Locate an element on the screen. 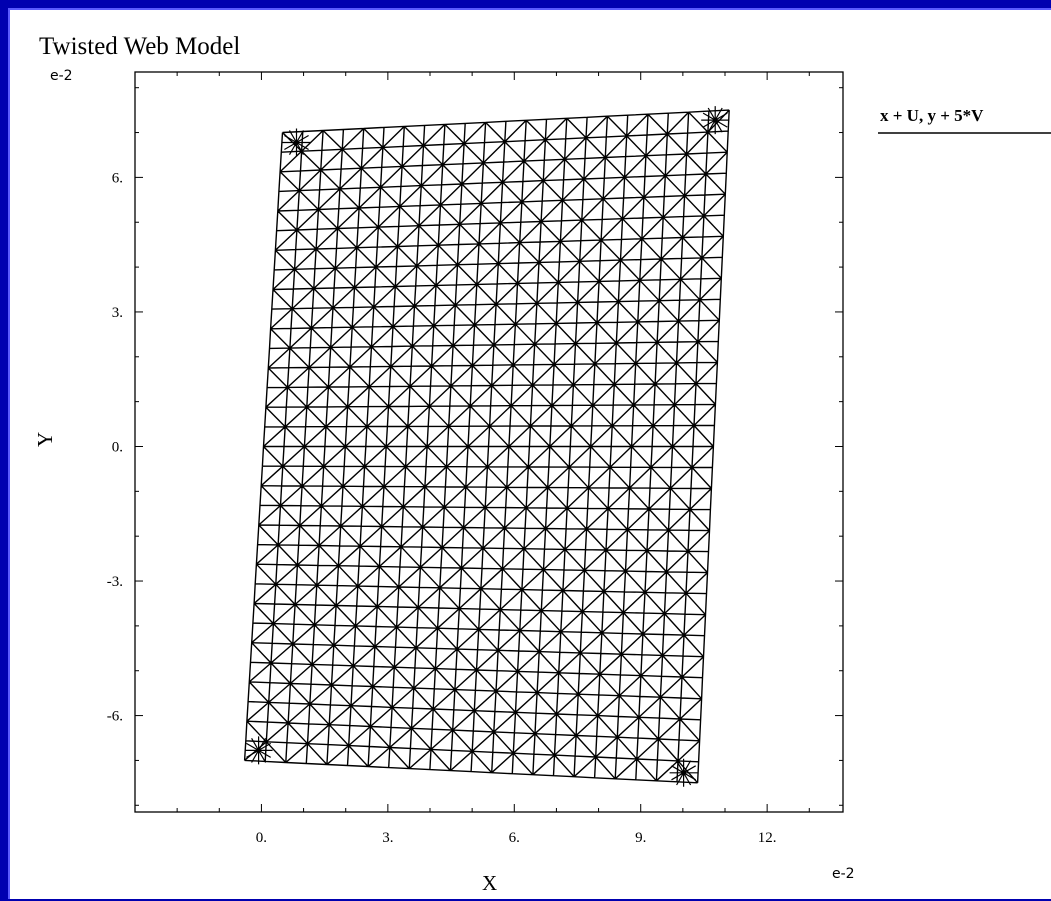 The height and width of the screenshot is (901, 1051). x-tick-label: 0. is located at coordinates (261, 838).